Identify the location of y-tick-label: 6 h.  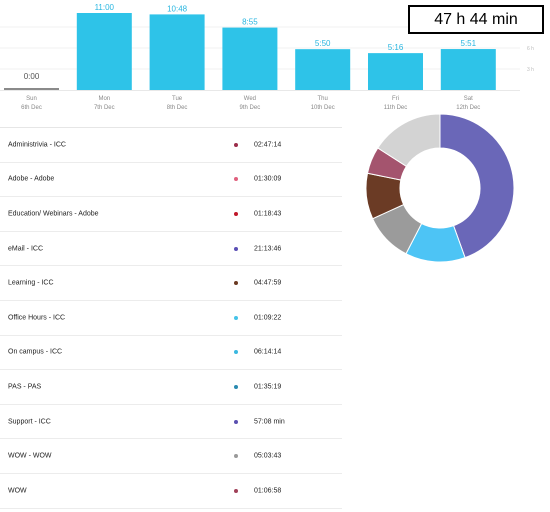
(530, 49).